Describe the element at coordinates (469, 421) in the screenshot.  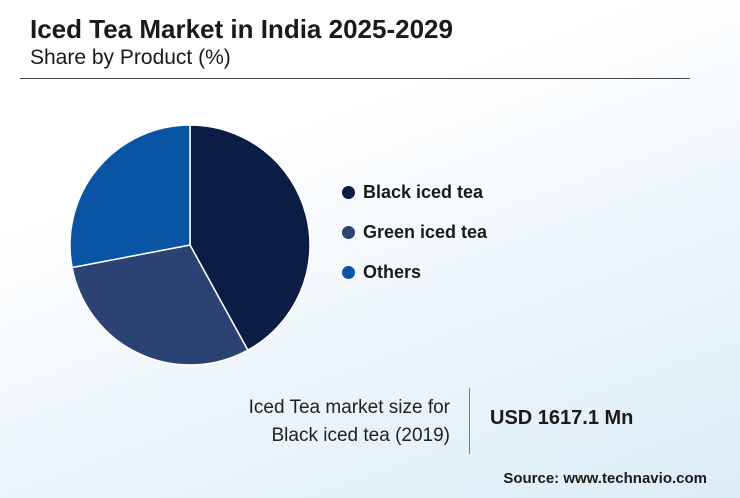
I see `stat-divider` at that location.